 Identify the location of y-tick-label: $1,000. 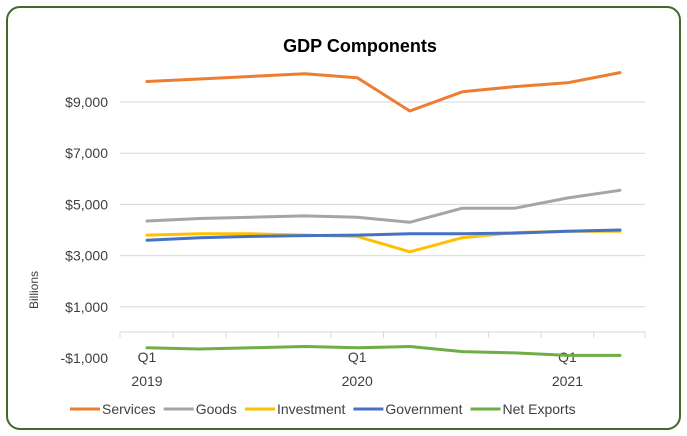
(86, 307).